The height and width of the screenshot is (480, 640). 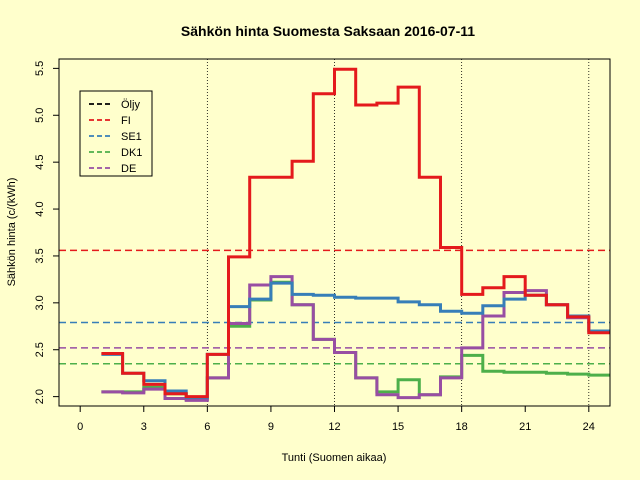 I want to click on x-axis-label: Tunti (Suomen aikaa), so click(x=334, y=458).